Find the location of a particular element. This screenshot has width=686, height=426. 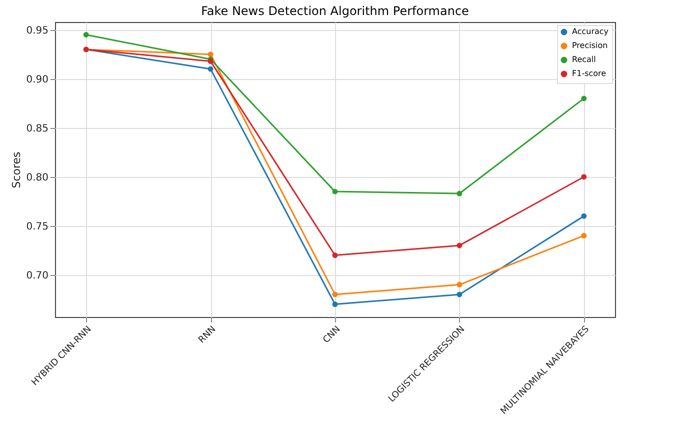

legend-label: Recall is located at coordinates (584, 59).